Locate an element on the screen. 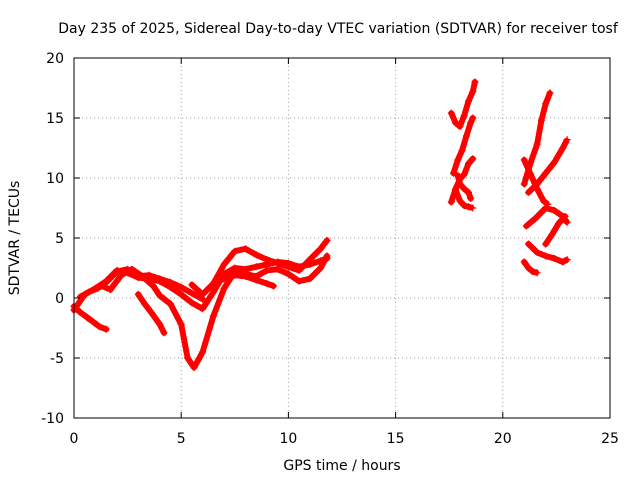 Image resolution: width=640 pixels, height=480 pixels. data-series-arc1 is located at coordinates (200, 284).